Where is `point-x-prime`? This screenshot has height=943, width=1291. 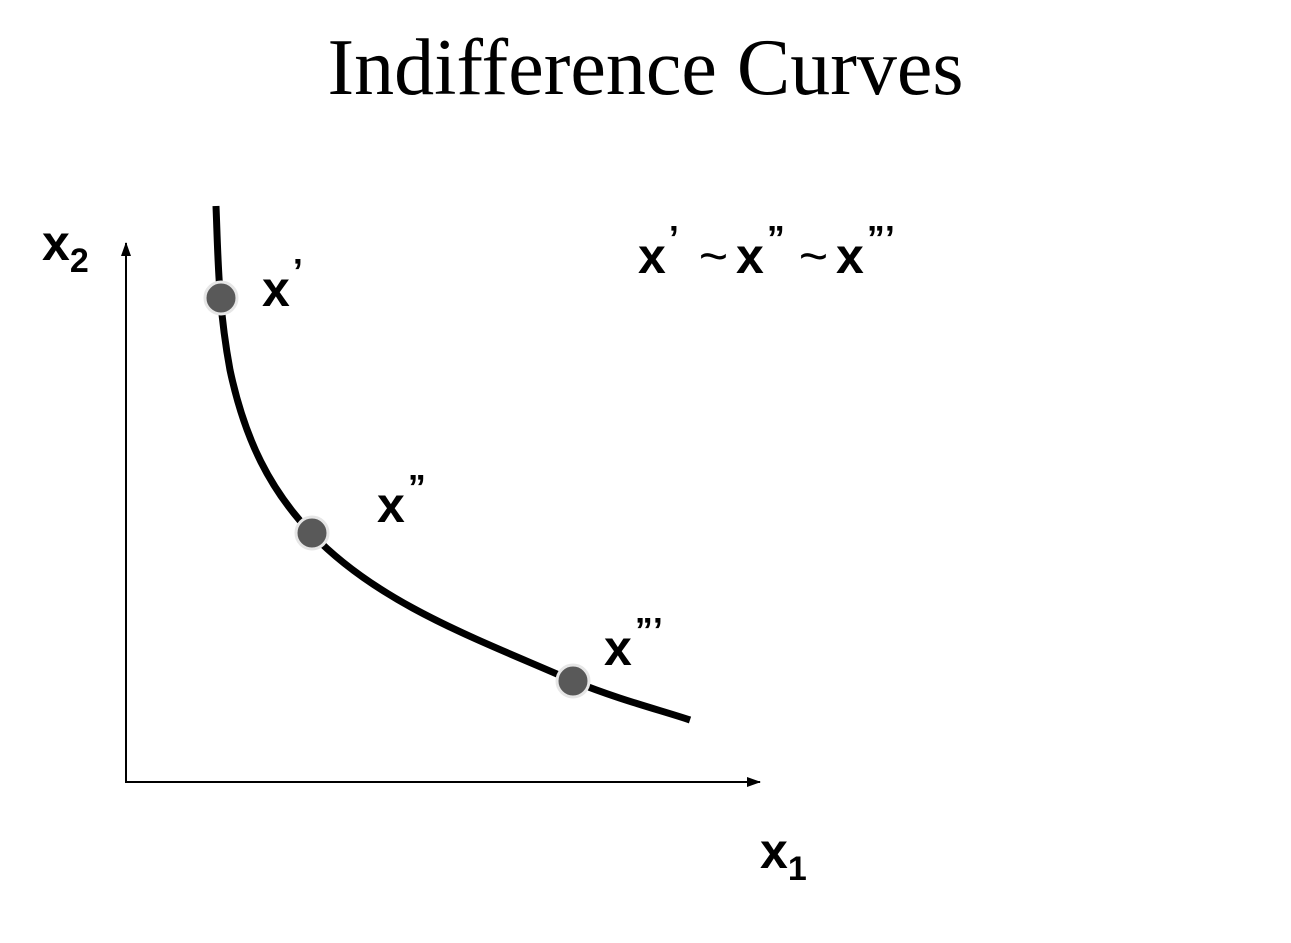
point-x-prime is located at coordinates (221, 298).